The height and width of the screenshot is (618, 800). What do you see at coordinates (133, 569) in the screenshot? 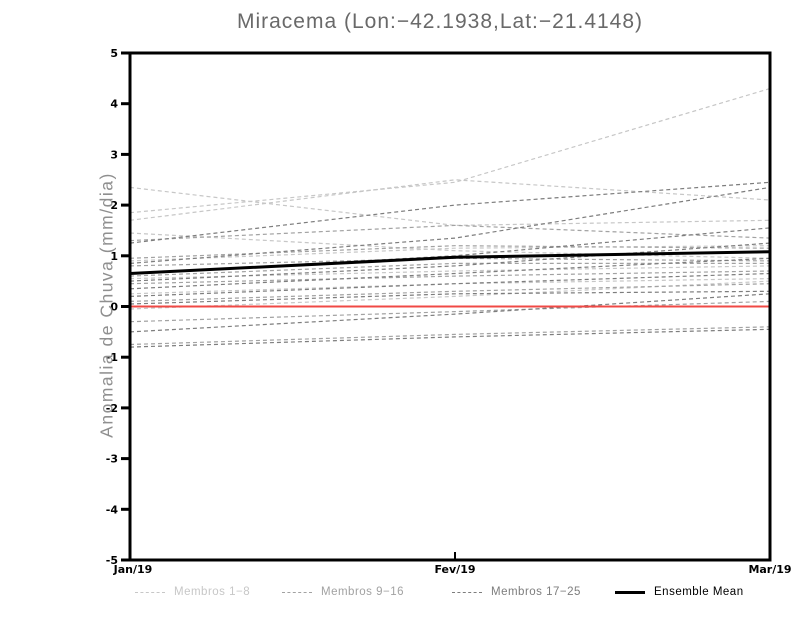
I see `x-tick-label: Jan/19` at bounding box center [133, 569].